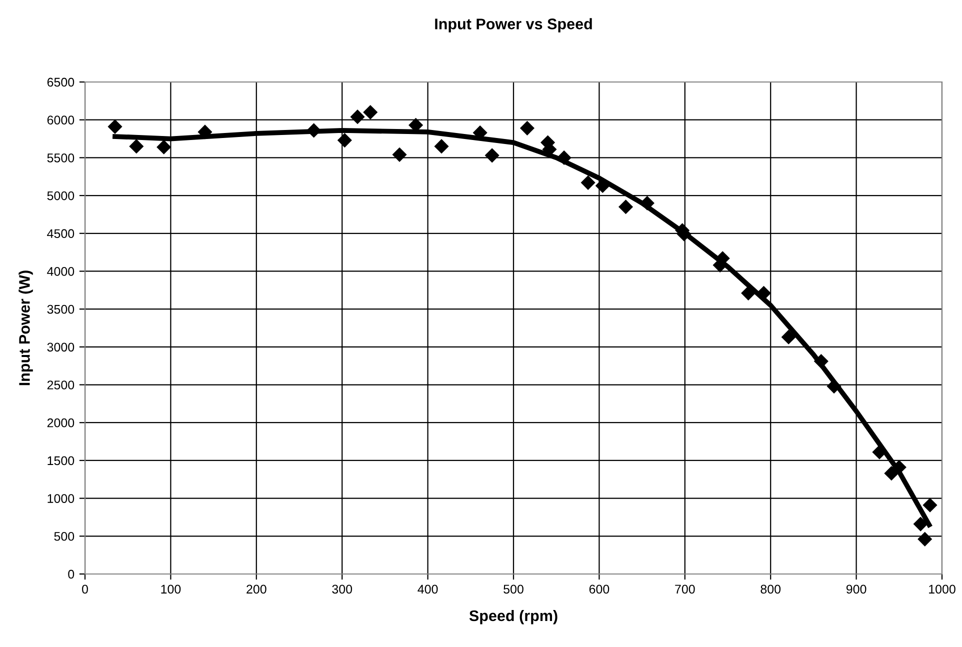  I want to click on y-tick-label: 1500, so click(61, 461).